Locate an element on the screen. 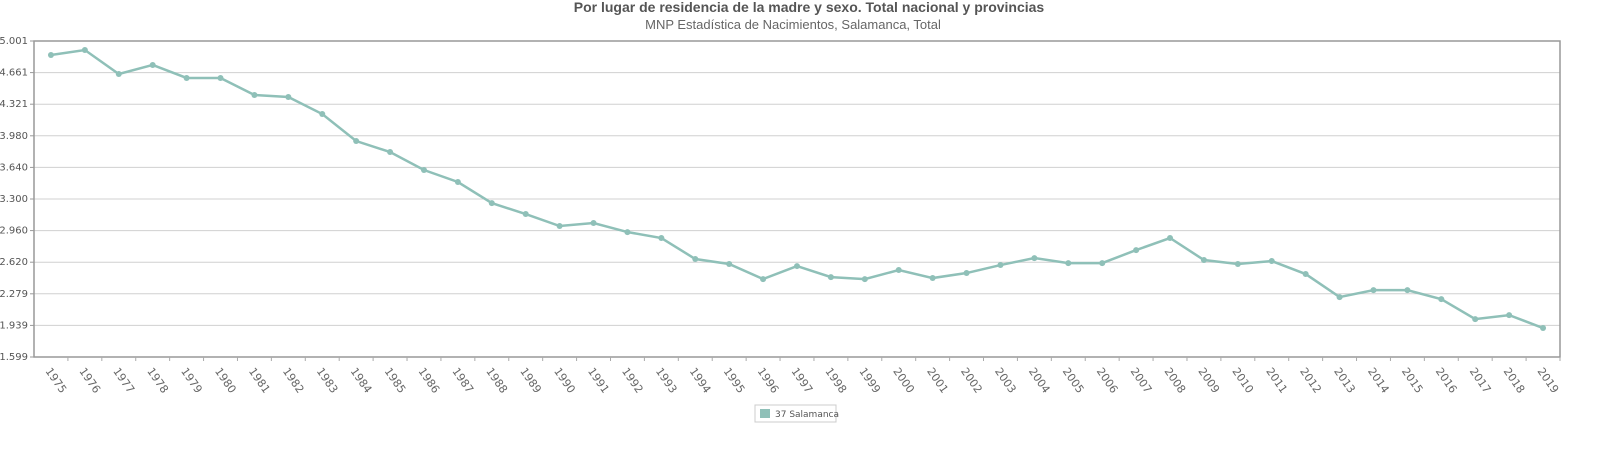 This screenshot has height=454, width=1600. x-tick-label: 1993 is located at coordinates (666, 380).